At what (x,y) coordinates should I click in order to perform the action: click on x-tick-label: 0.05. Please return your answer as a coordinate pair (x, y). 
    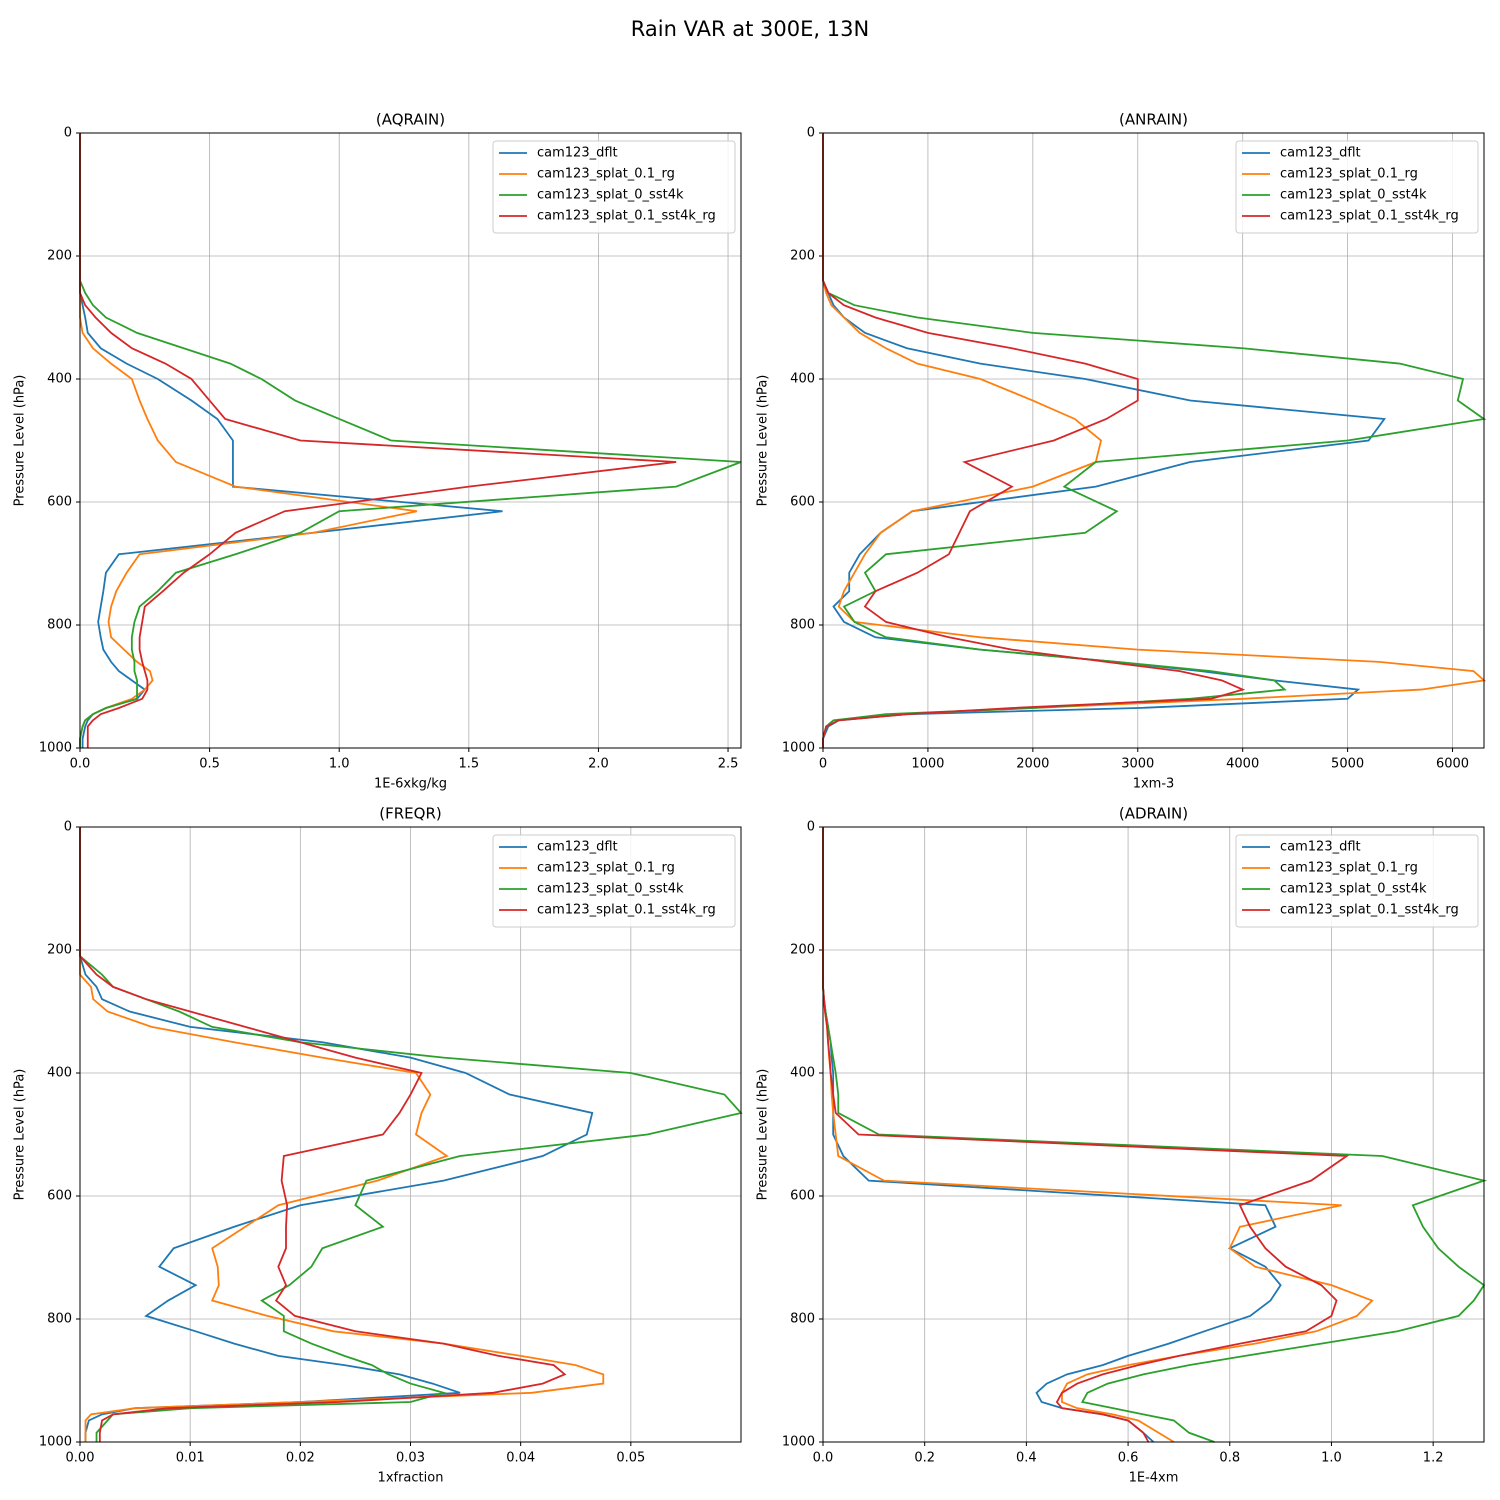
    Looking at the image, I should click on (630, 1458).